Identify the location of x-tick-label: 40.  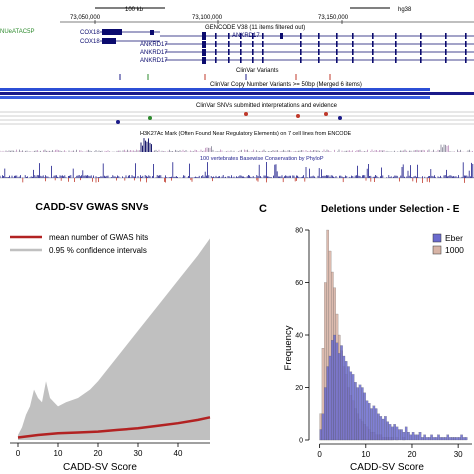
(178, 453).